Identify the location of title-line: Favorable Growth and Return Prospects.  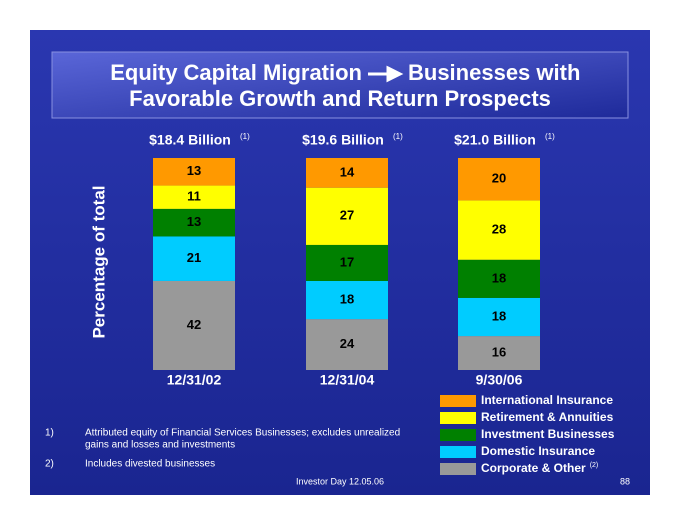
(340, 98).